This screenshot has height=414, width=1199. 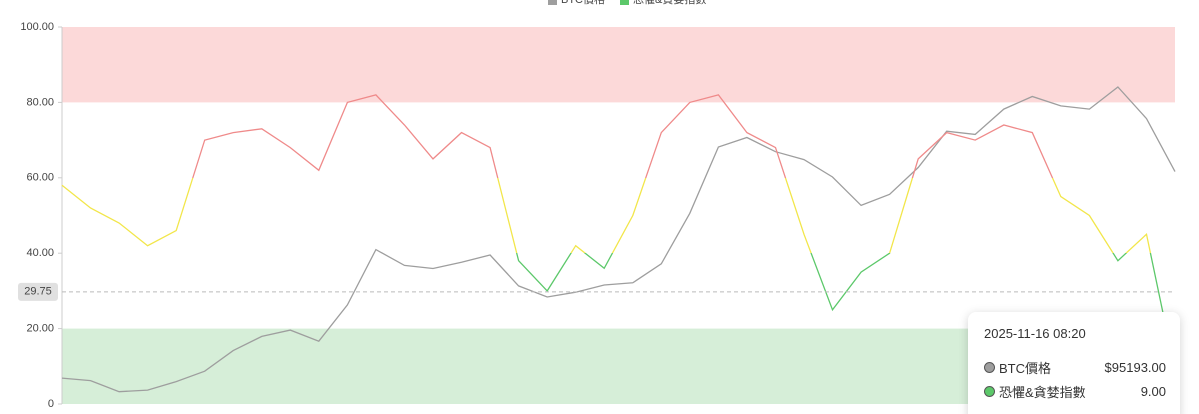 What do you see at coordinates (1075, 367) in the screenshot?
I see `tooltip-row: BTC價格 $95193.00` at bounding box center [1075, 367].